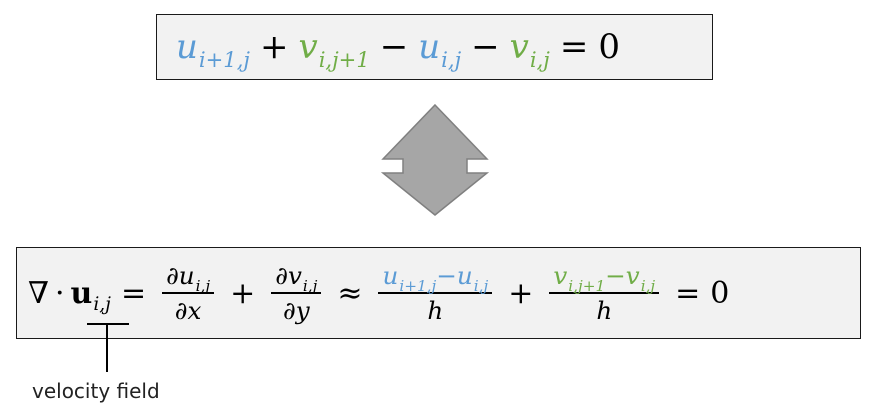 The image size is (870, 417). What do you see at coordinates (296, 293) in the screenshot?
I see `fraction-dv-dy: ∂vi,j ∂y` at bounding box center [296, 293].